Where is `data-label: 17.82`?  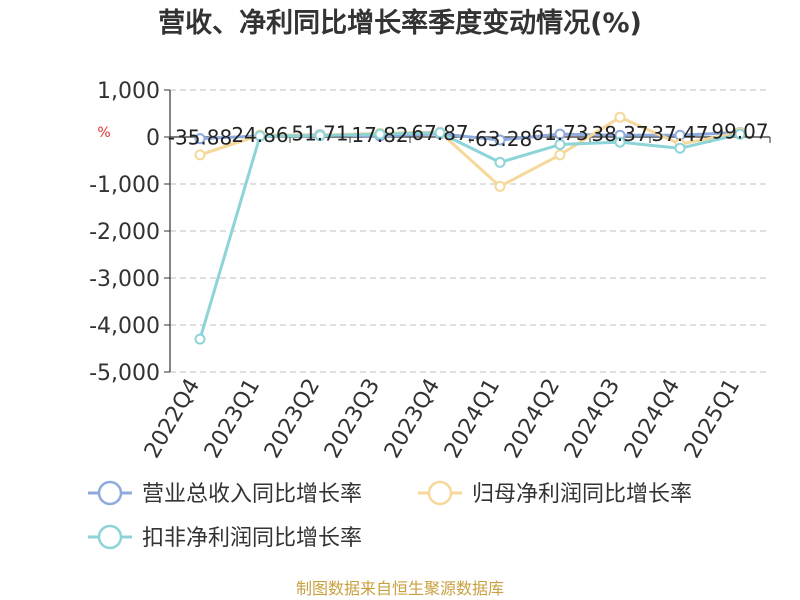 data-label: 17.82 is located at coordinates (379, 135).